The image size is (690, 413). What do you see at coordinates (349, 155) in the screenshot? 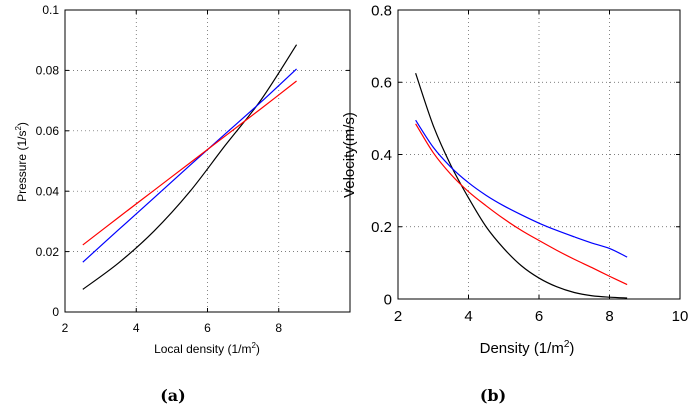
I see `y-axis-label-b: Velocity(m/s)` at bounding box center [349, 155].